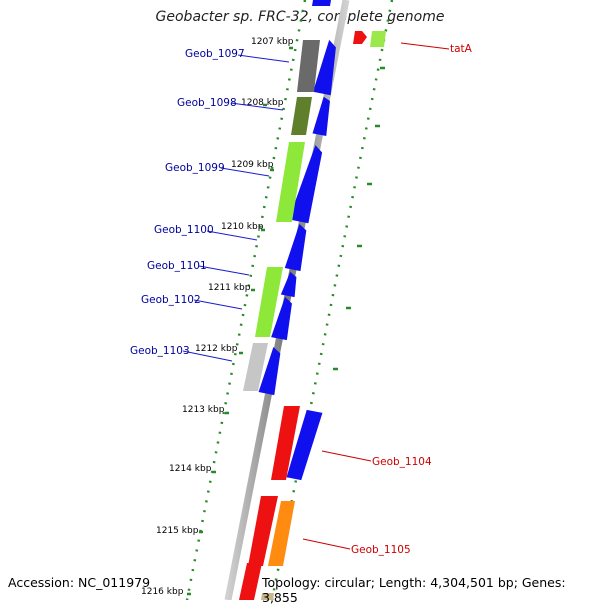 Image resolution: width=600 pixels, height=605 pixels. Describe the element at coordinates (162, 592) in the screenshot. I see `scale-label: 1216 kbp` at that location.